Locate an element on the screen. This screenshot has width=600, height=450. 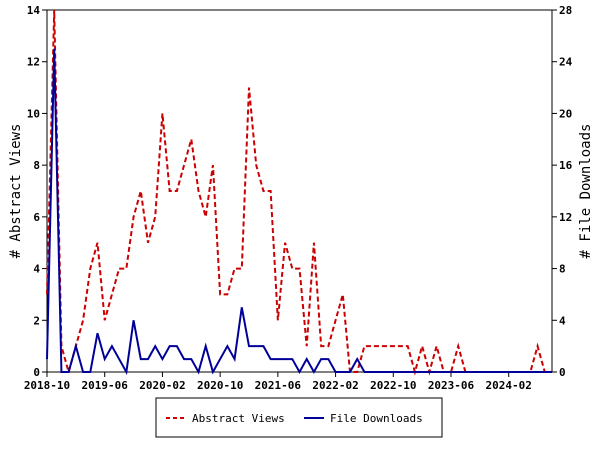
x-tick-label: 2024-02 is located at coordinates (509, 385).